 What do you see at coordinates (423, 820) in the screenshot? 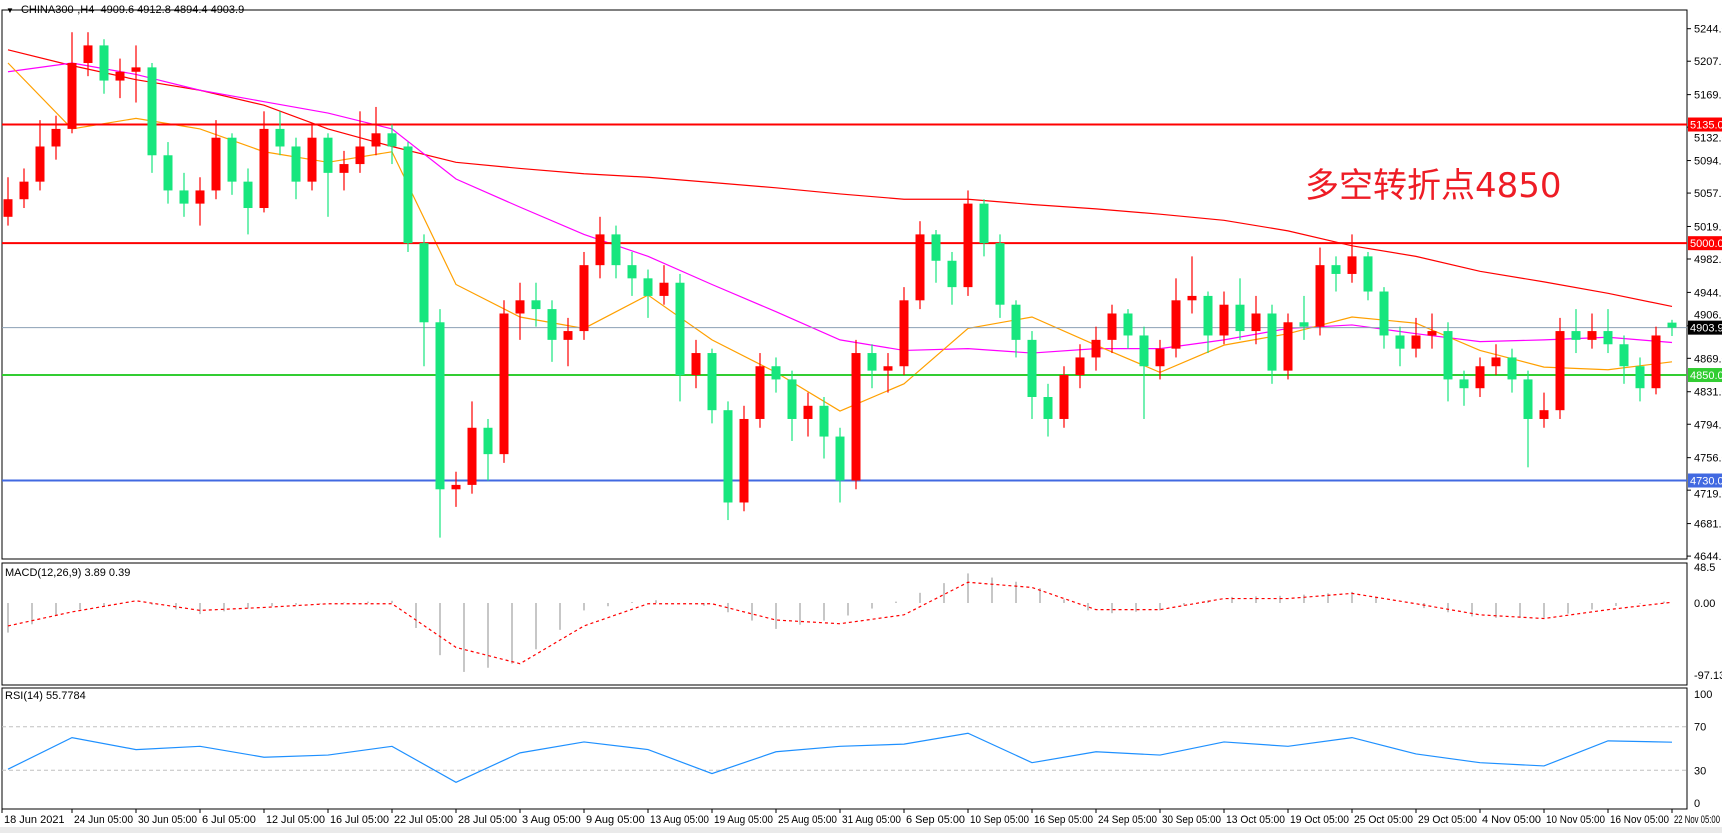
I see `date-axis-label: 22 Jul 05:00` at bounding box center [423, 820].